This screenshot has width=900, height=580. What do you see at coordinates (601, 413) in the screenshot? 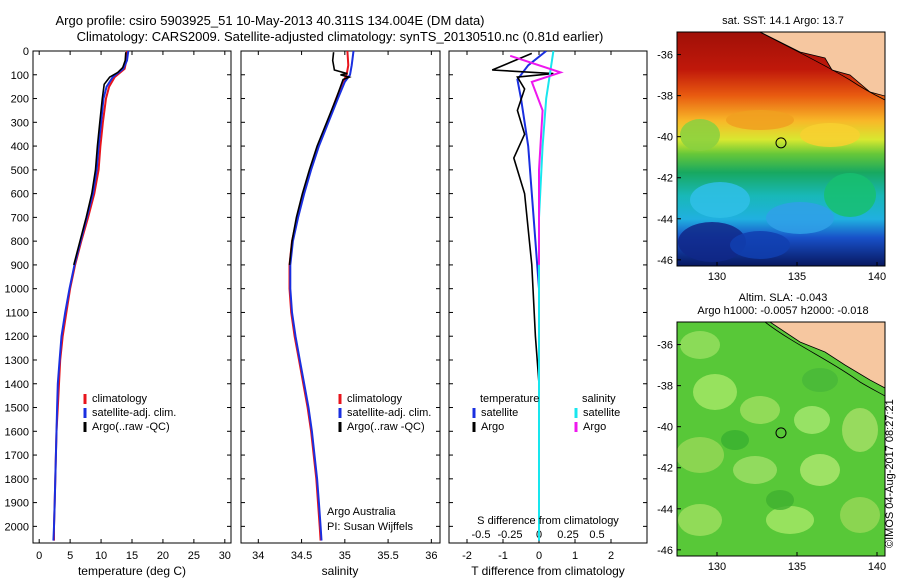
I see `legend-label: satellite` at bounding box center [601, 413].